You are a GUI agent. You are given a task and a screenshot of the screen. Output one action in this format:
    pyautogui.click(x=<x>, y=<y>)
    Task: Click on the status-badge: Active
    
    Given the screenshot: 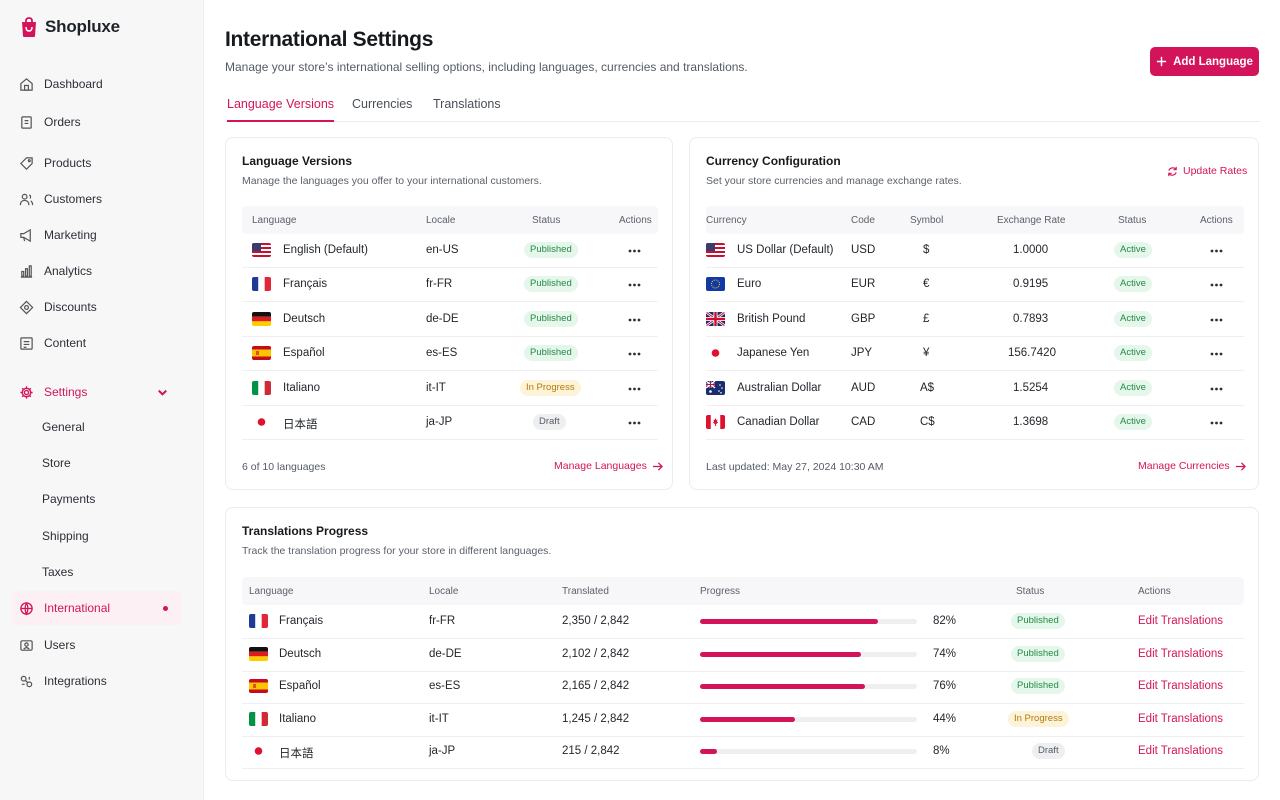 What is the action you would take?
    pyautogui.click(x=1133, y=422)
    